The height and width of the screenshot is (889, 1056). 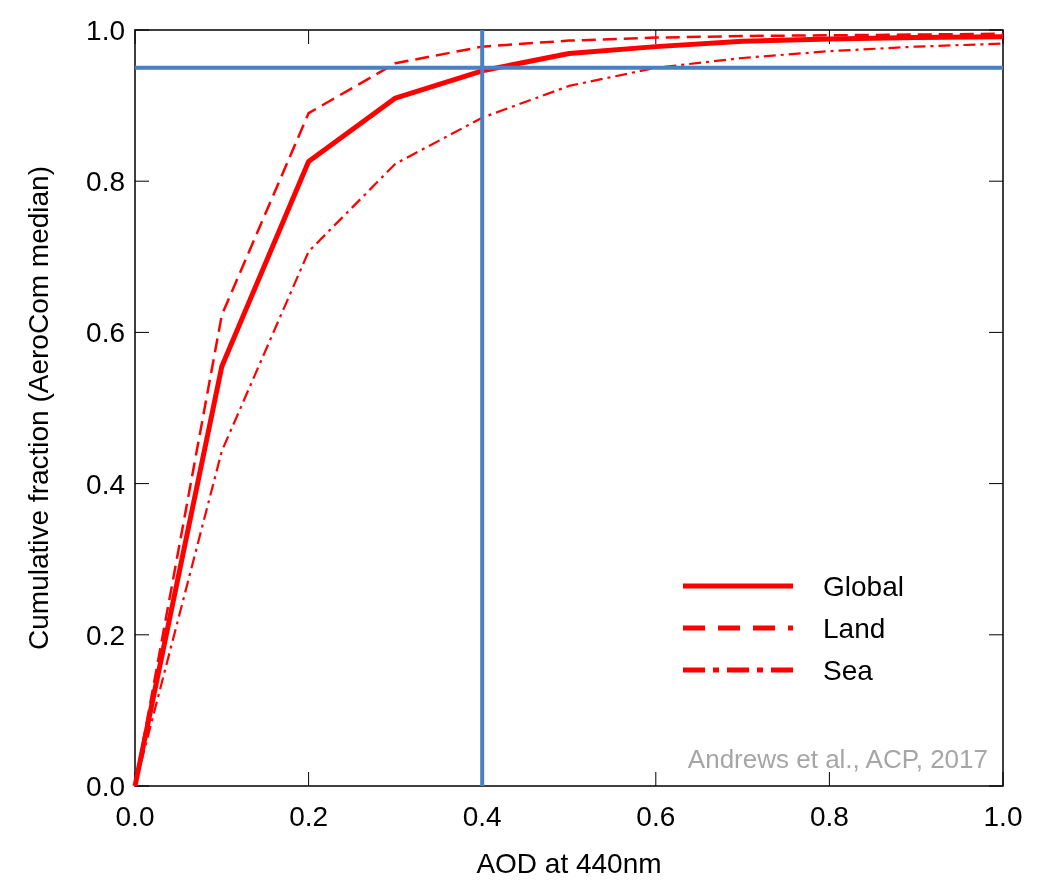 What do you see at coordinates (837, 759) in the screenshot?
I see `annotation: Andrews et al., ACP, 2017` at bounding box center [837, 759].